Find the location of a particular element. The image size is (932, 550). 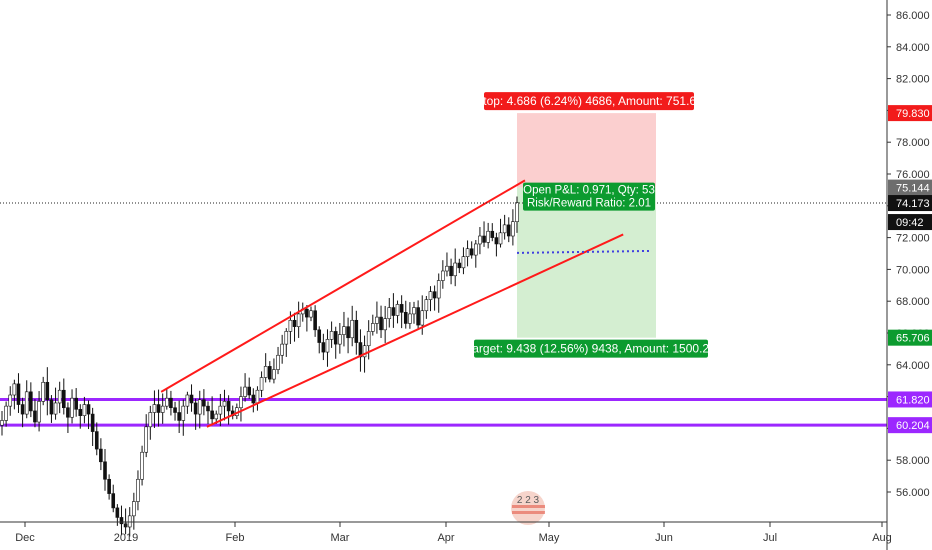

time-tick-label: Aug is located at coordinates (882, 538).